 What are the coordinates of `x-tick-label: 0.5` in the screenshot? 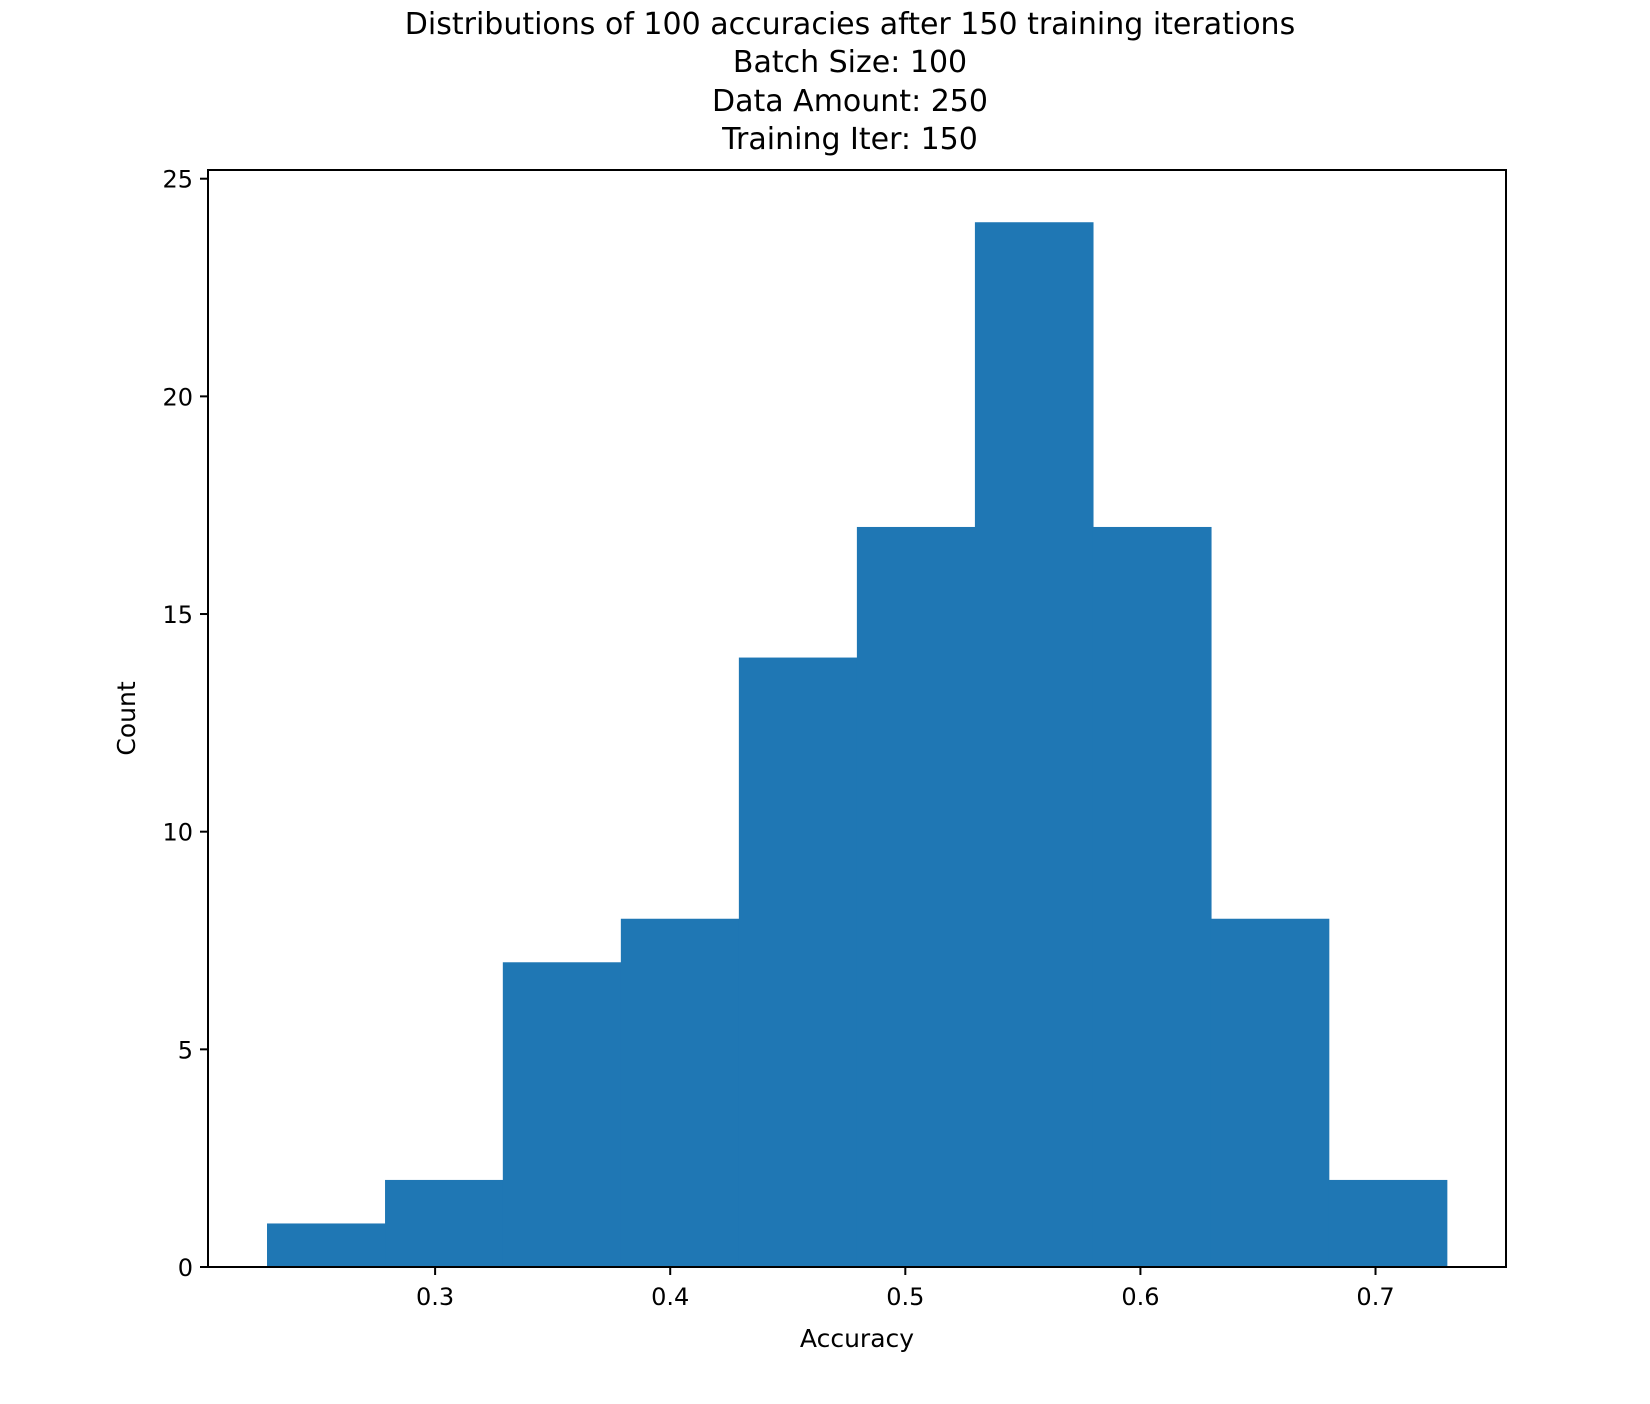 It's located at (905, 1297).